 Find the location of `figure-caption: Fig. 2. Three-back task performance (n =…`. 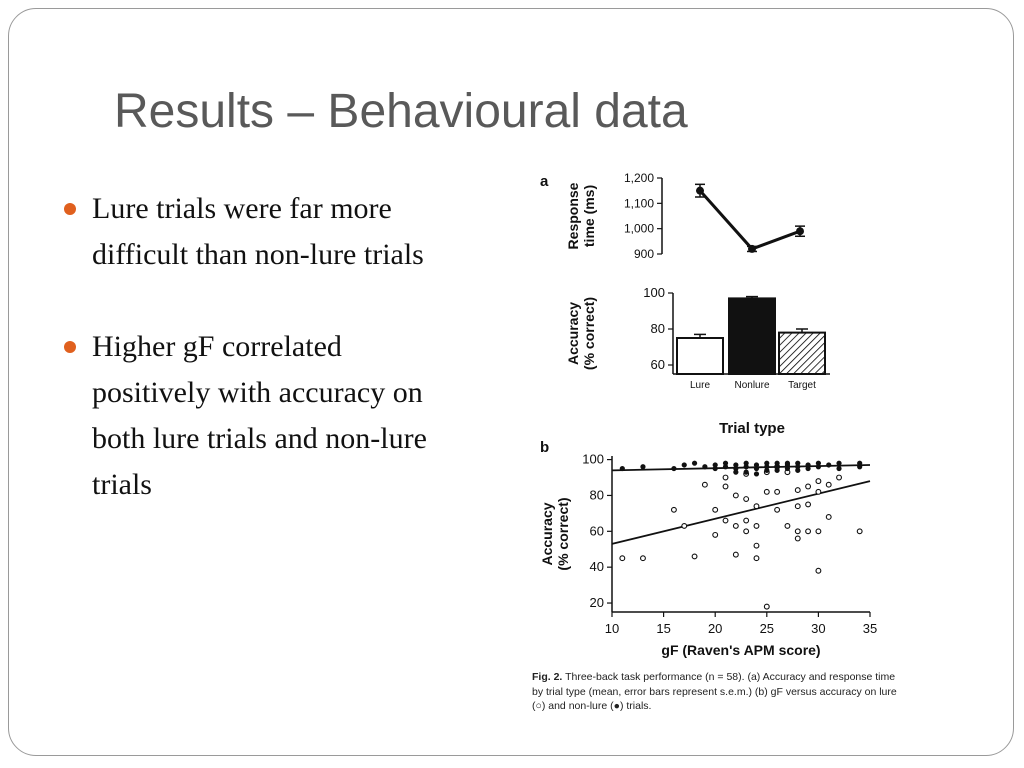

figure-caption: Fig. 2. Three-back task performance (n =… is located at coordinates (717, 692).